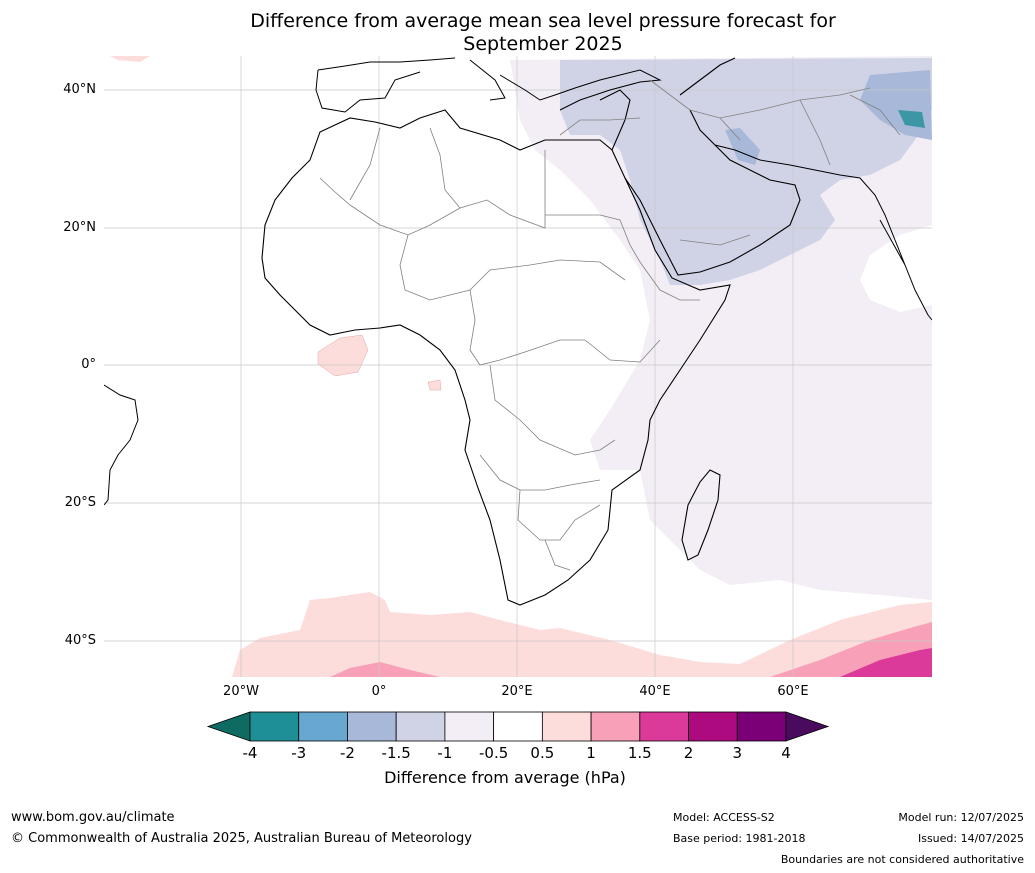  I want to click on anomaly-region-teal, so click(911, 119).